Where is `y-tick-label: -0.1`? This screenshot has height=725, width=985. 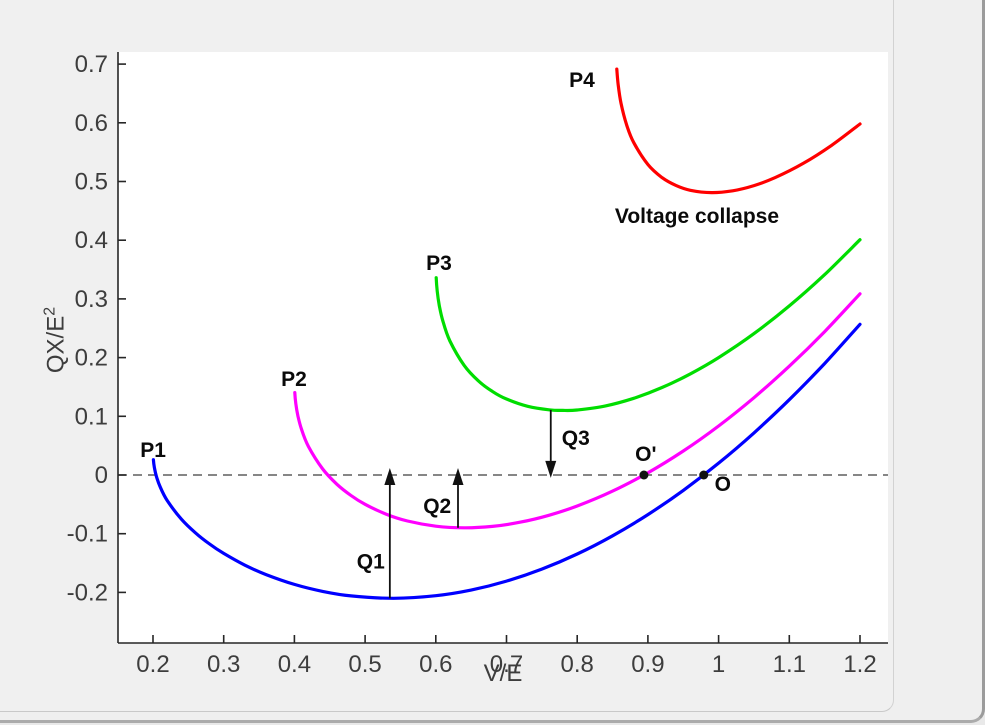 y-tick-label: -0.1 is located at coordinates (87, 534).